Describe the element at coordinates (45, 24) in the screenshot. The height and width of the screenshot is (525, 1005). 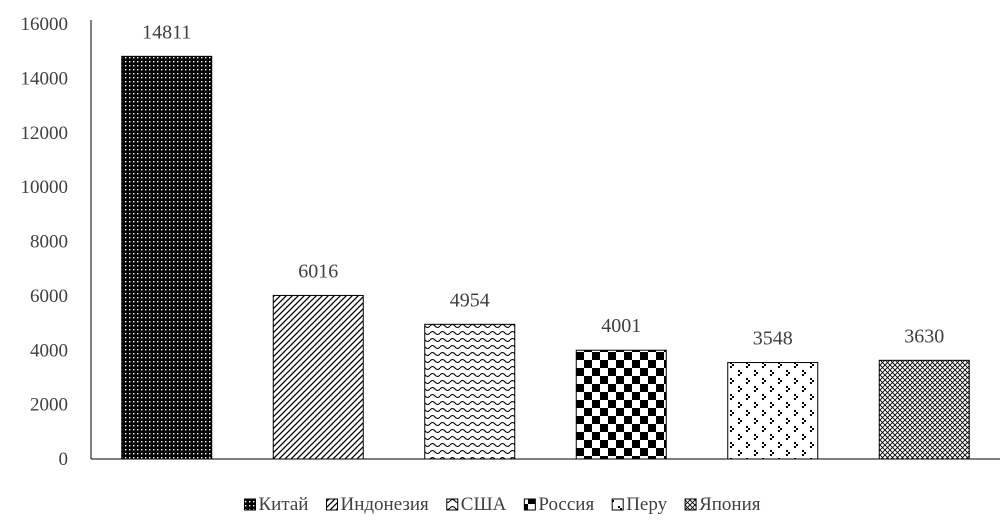
I see `y-tick-label: 16000` at that location.